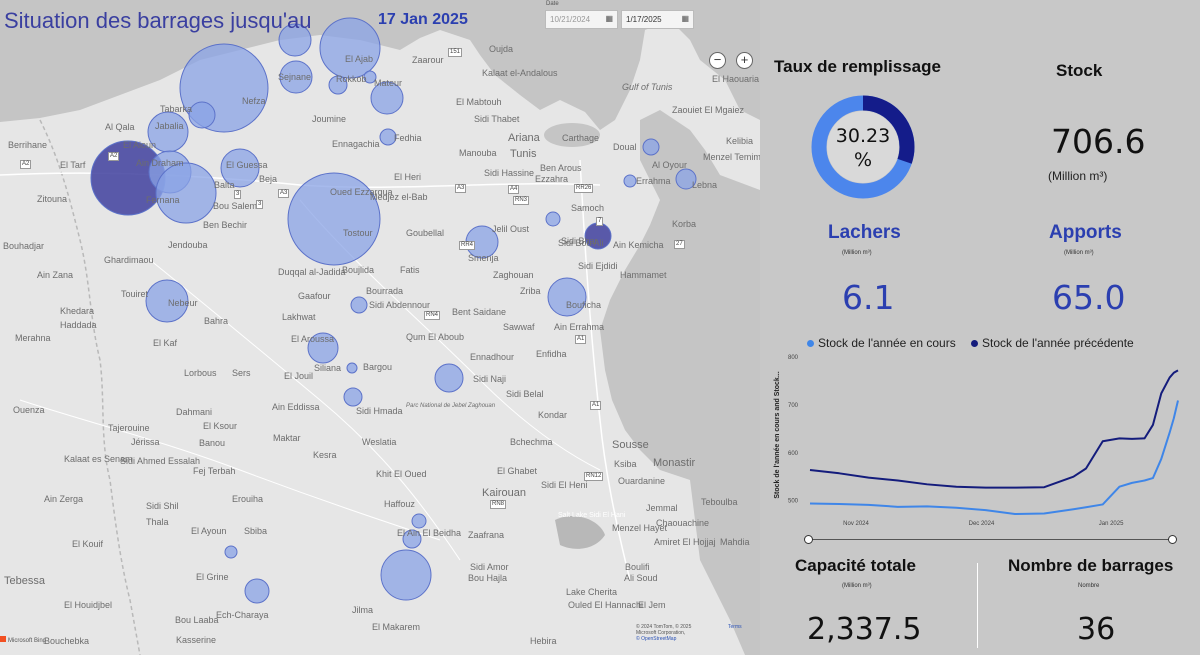 The height and width of the screenshot is (655, 1200). Describe the element at coordinates (653, 181) in the screenshot. I see `place-label: Errahma` at that location.